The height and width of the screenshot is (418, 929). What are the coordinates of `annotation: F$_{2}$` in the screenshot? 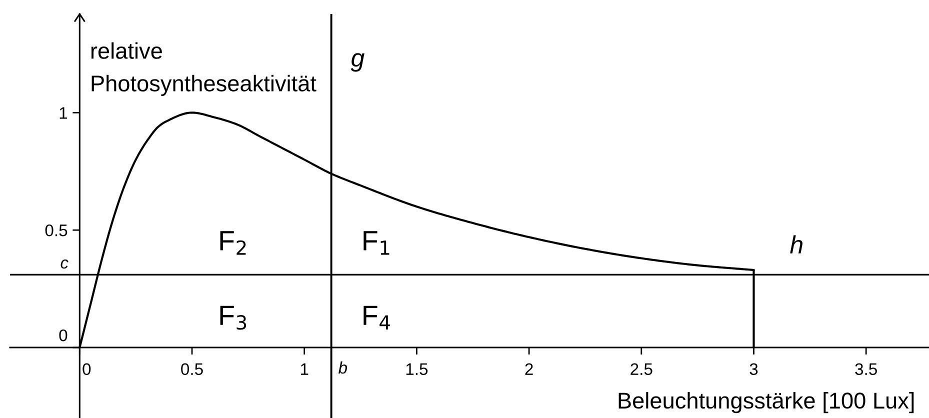 It's located at (233, 243).